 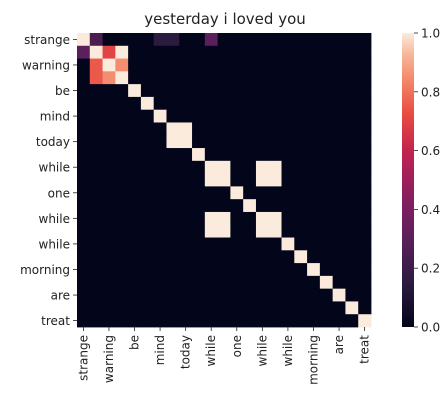 What do you see at coordinates (59, 193) in the screenshot?
I see `y-tick-label: one` at bounding box center [59, 193].